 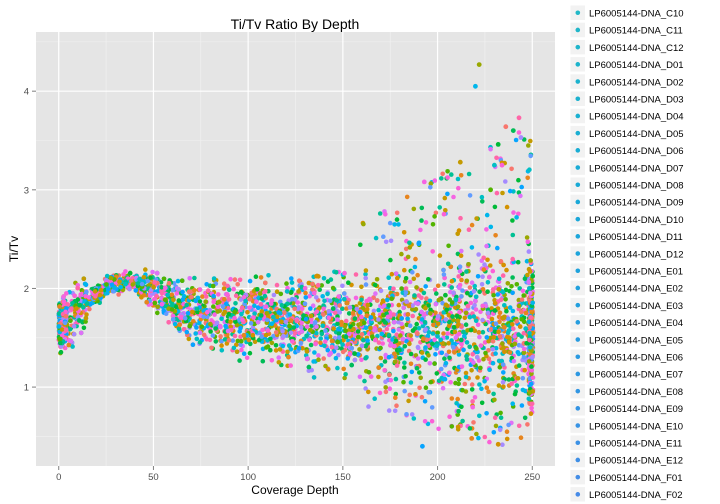 What do you see at coordinates (635, 478) in the screenshot?
I see `legend-label: LP6005144-DNA_F01` at bounding box center [635, 478].